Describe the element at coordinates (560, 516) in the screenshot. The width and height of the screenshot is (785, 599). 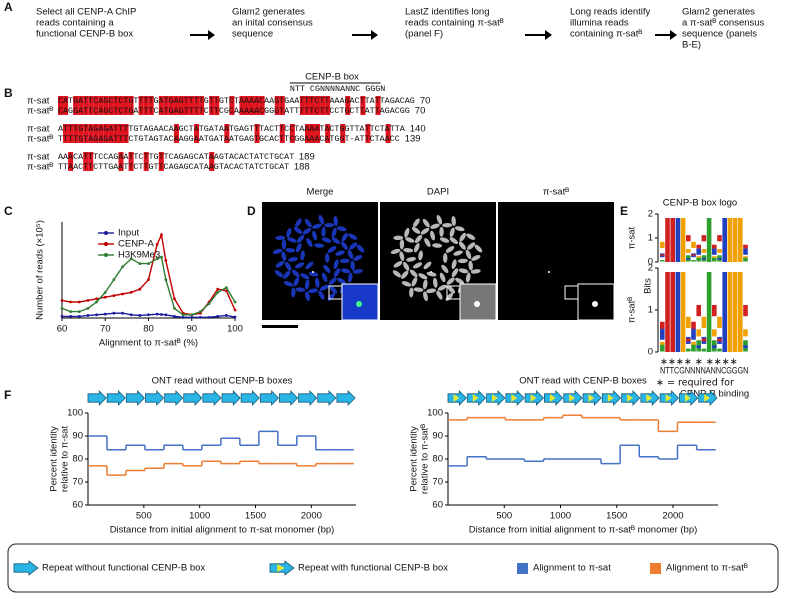
I see `x-tick-label: 1000` at that location.